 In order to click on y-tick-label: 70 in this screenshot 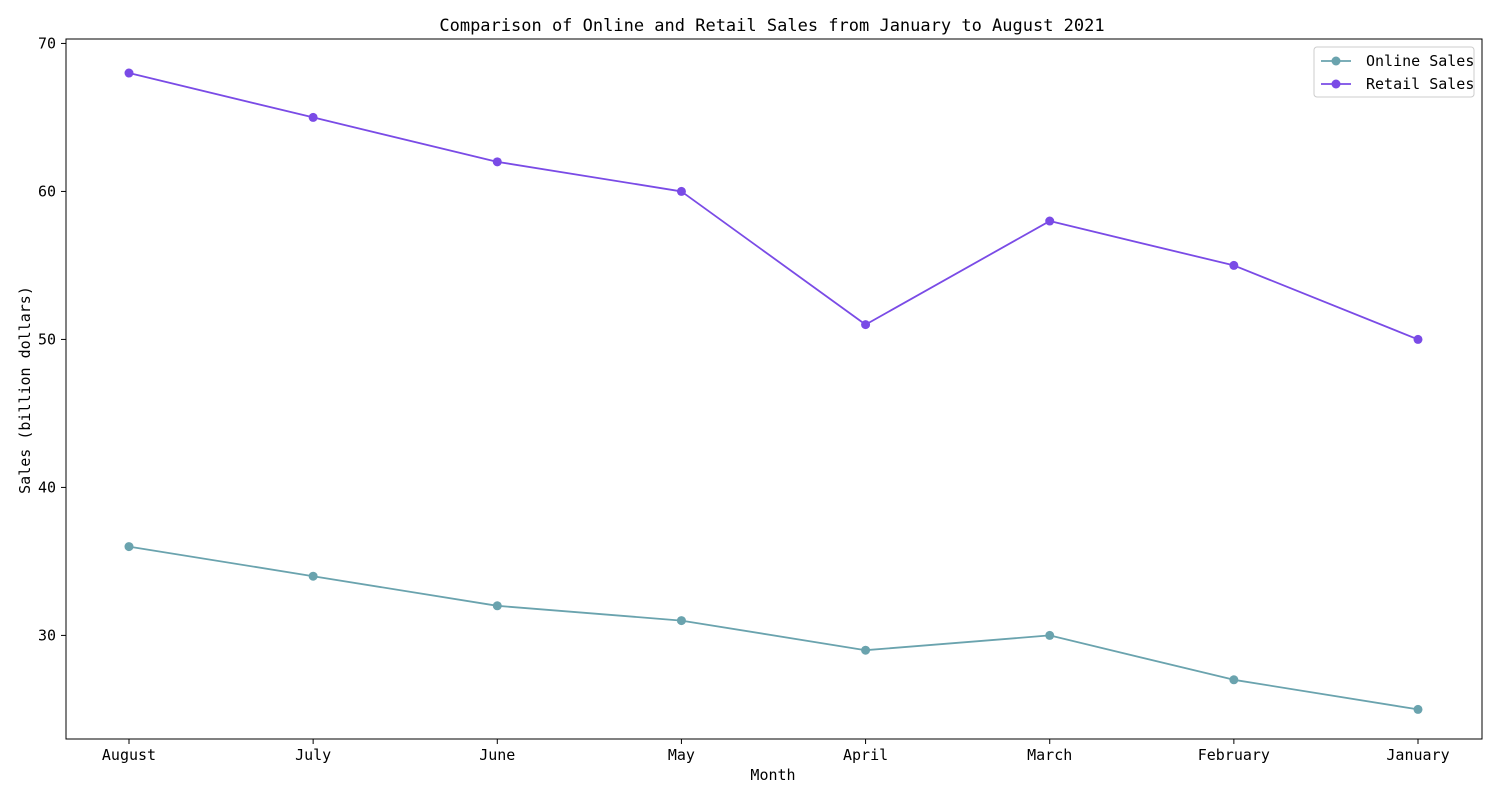, I will do `click(47, 43)`.